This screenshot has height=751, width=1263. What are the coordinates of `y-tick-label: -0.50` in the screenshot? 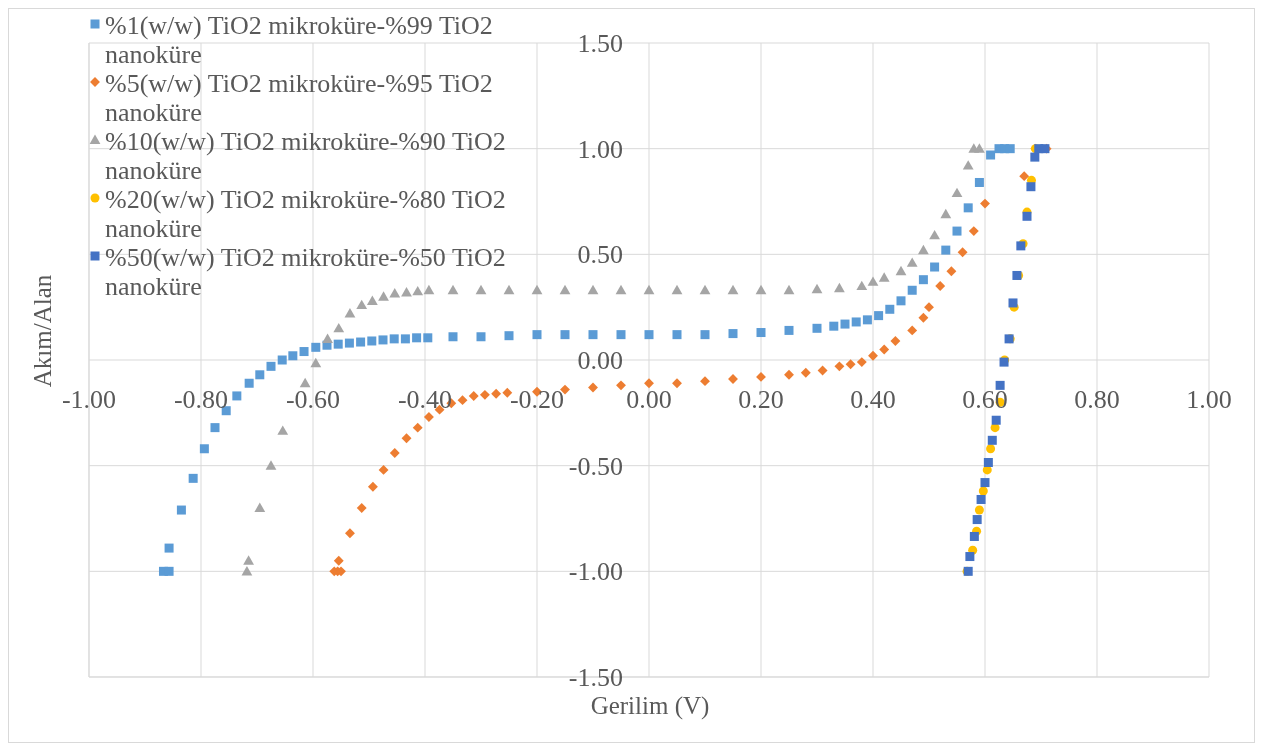 It's located at (595, 466).